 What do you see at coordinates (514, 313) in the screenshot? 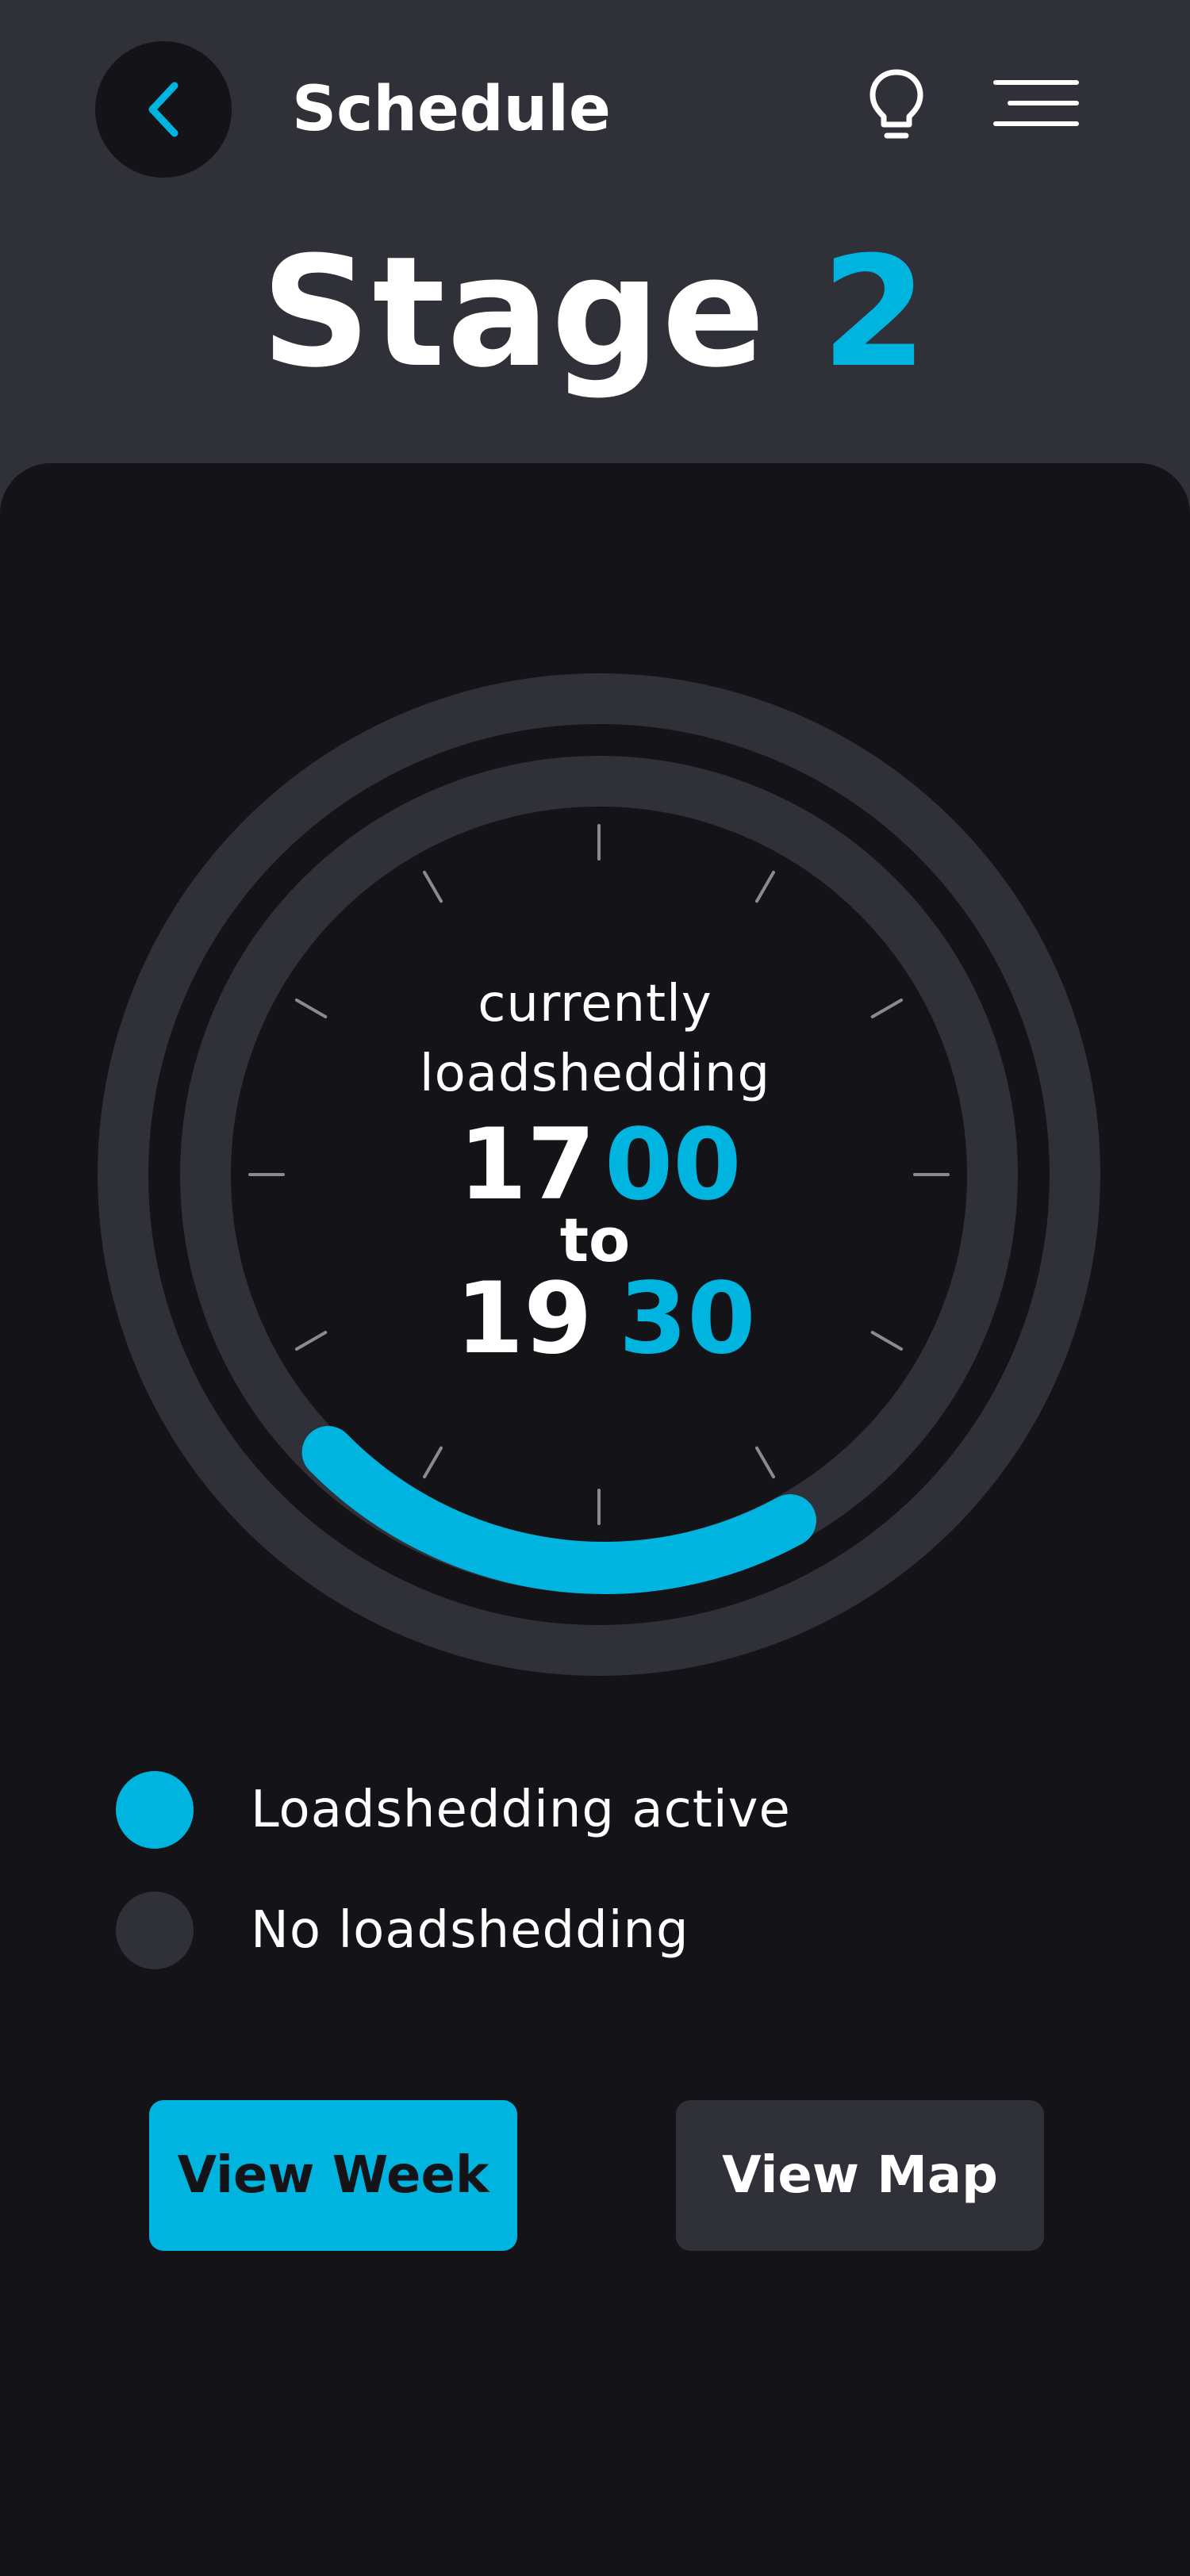
I see `stage-label: Stage` at bounding box center [514, 313].